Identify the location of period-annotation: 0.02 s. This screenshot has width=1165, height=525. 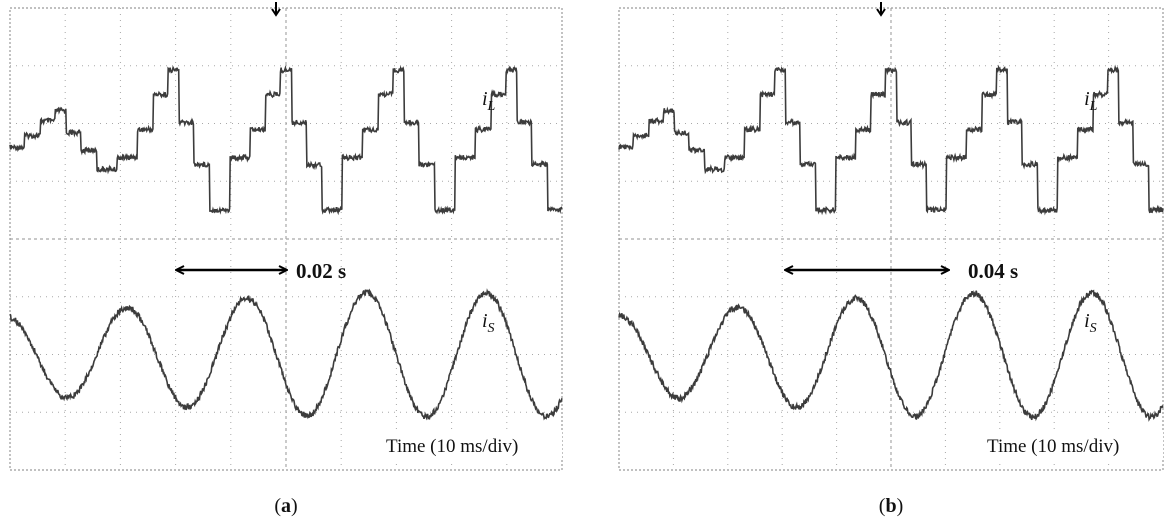
(321, 271).